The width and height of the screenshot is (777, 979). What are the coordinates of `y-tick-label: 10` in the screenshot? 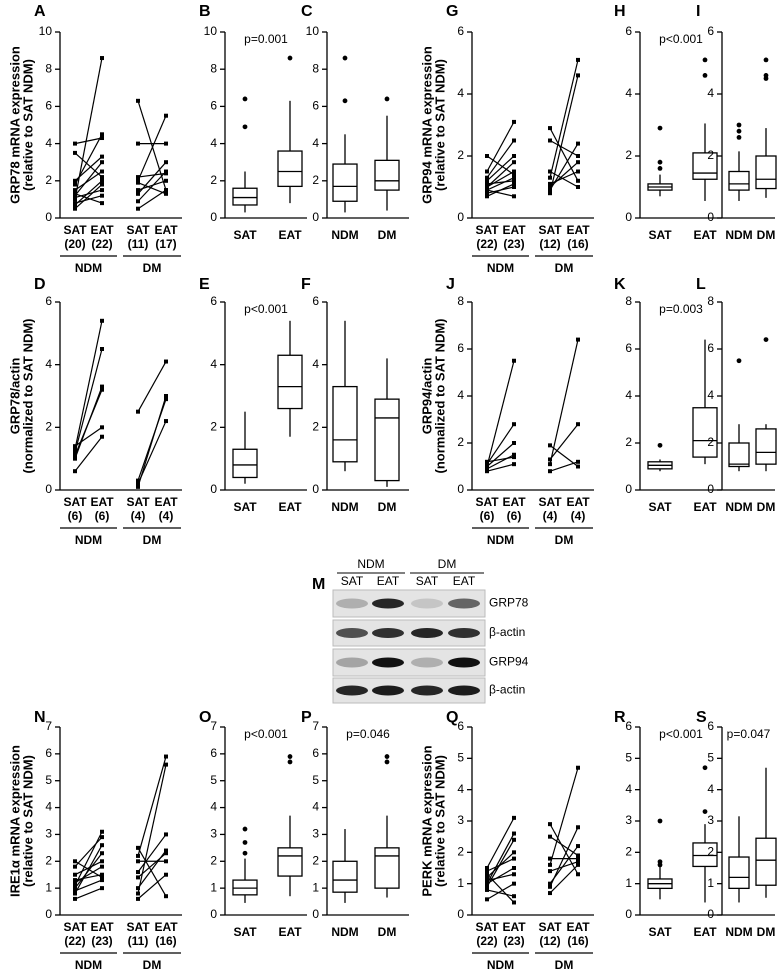 It's located at (313, 31).